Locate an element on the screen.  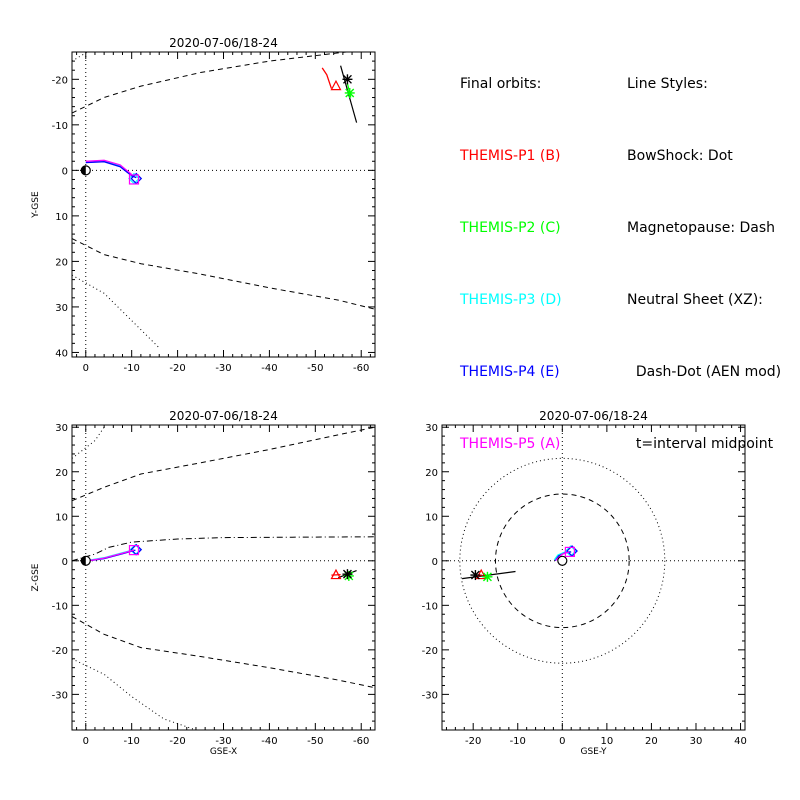
magnetopause-circle is located at coordinates (562, 561).